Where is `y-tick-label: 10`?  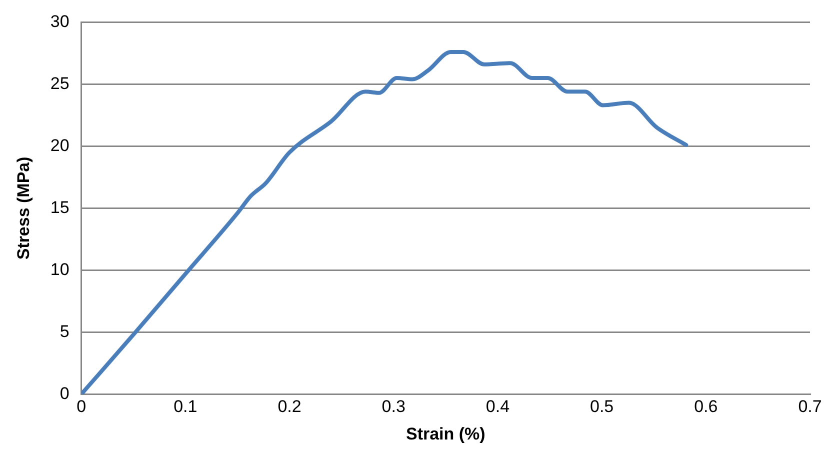
y-tick-label: 10 is located at coordinates (60, 269).